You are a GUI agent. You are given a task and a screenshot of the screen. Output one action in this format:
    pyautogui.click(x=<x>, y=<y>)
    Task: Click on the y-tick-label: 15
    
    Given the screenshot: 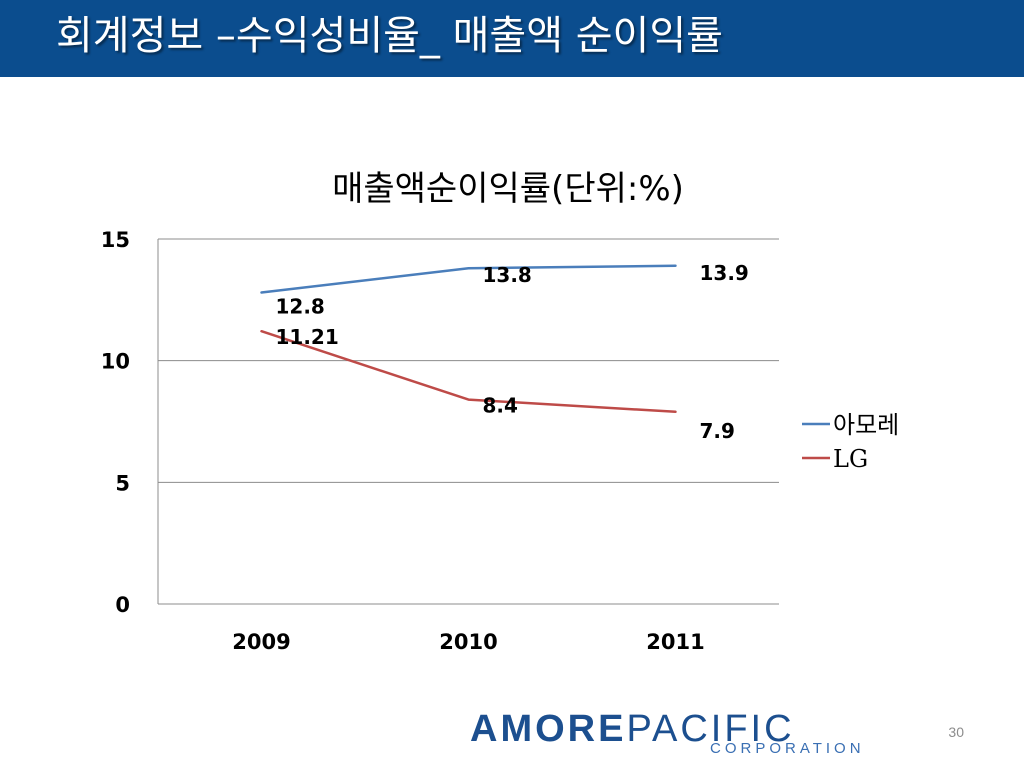 What is the action you would take?
    pyautogui.click(x=115, y=240)
    